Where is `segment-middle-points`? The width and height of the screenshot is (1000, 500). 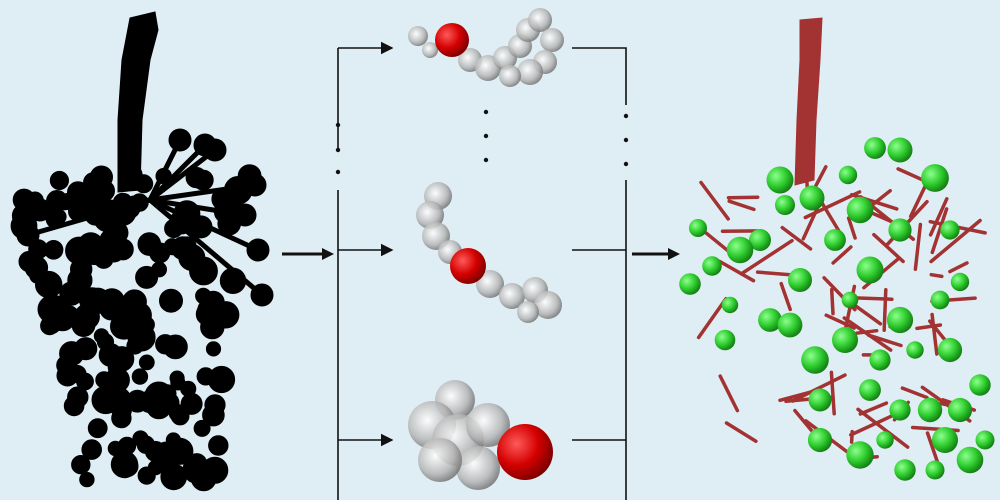 segment-middle-points is located at coordinates (489, 252).